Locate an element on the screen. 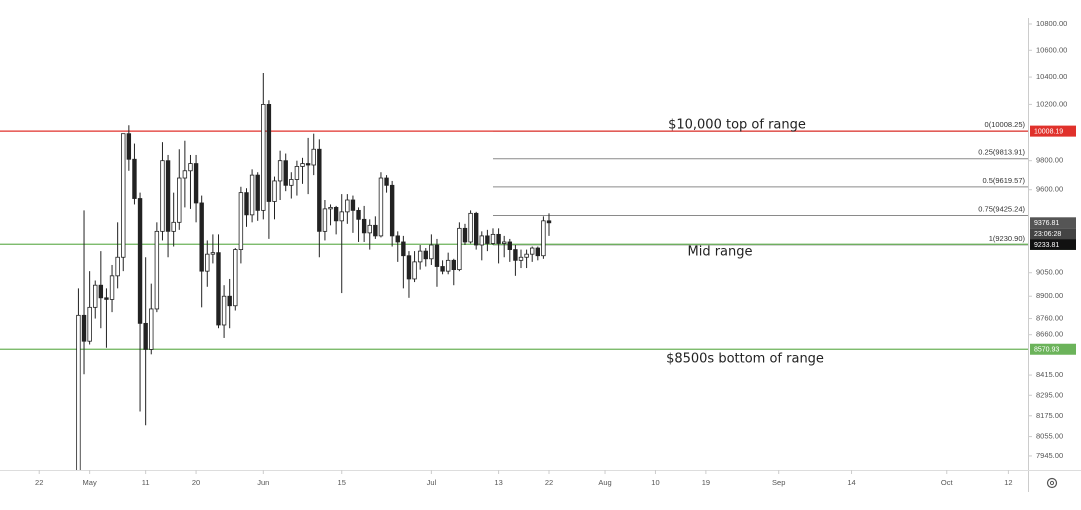  y-tick-label: 10200.00 is located at coordinates (1051, 103).